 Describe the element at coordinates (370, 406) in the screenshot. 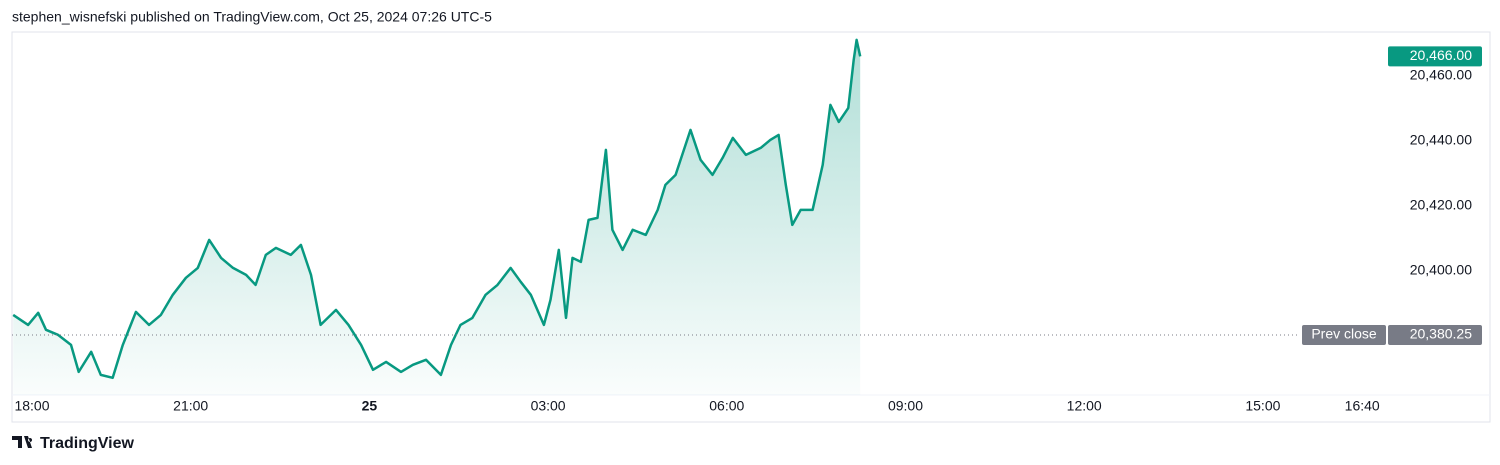

I see `x-tick-label: 25` at that location.